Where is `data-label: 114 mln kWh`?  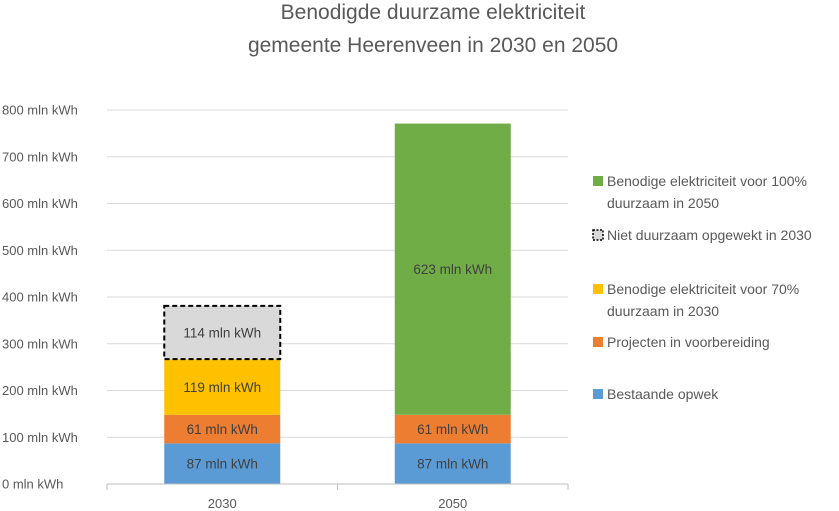 data-label: 114 mln kWh is located at coordinates (222, 333).